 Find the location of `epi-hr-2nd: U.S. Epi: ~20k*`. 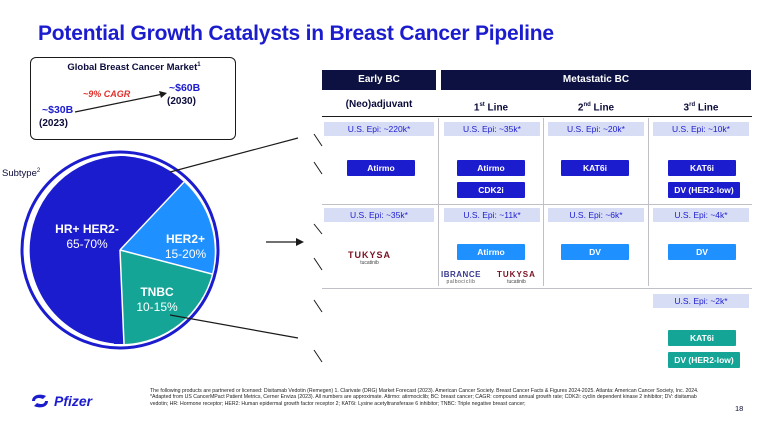

epi-hr-2nd: U.S. Epi: ~20k* is located at coordinates (596, 129).